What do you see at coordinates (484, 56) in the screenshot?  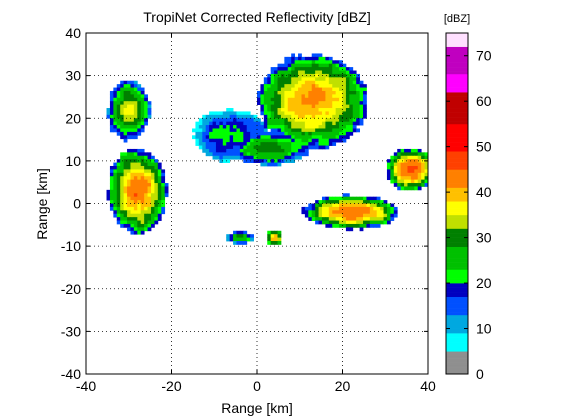 I see `colorbar-tick-label: 70` at bounding box center [484, 56].